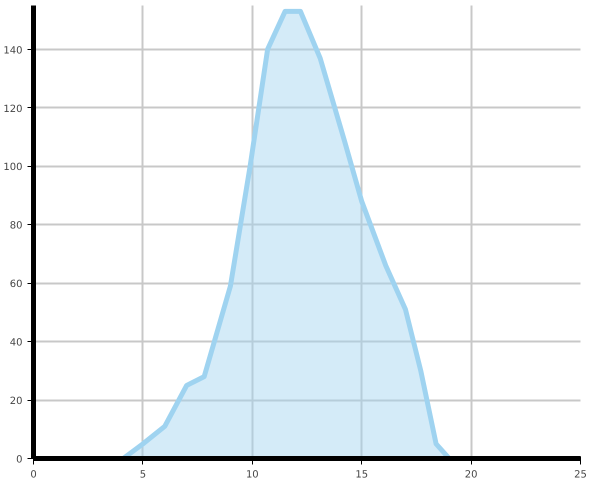 The width and height of the screenshot is (609, 489). What do you see at coordinates (13, 168) in the screenshot?
I see `y-tick-label: 100` at bounding box center [13, 168].